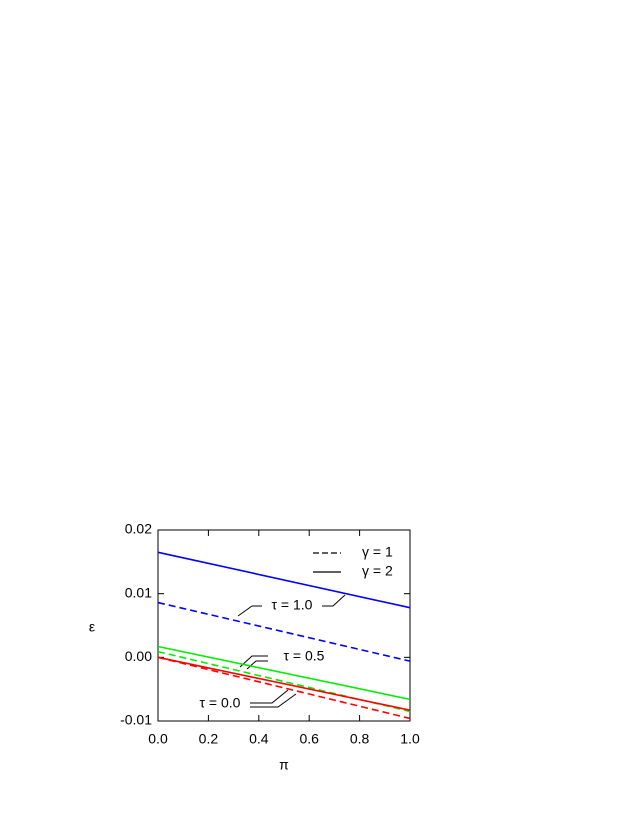 The width and height of the screenshot is (638, 825). I want to click on x-tick-label: 0.2, so click(209, 739).